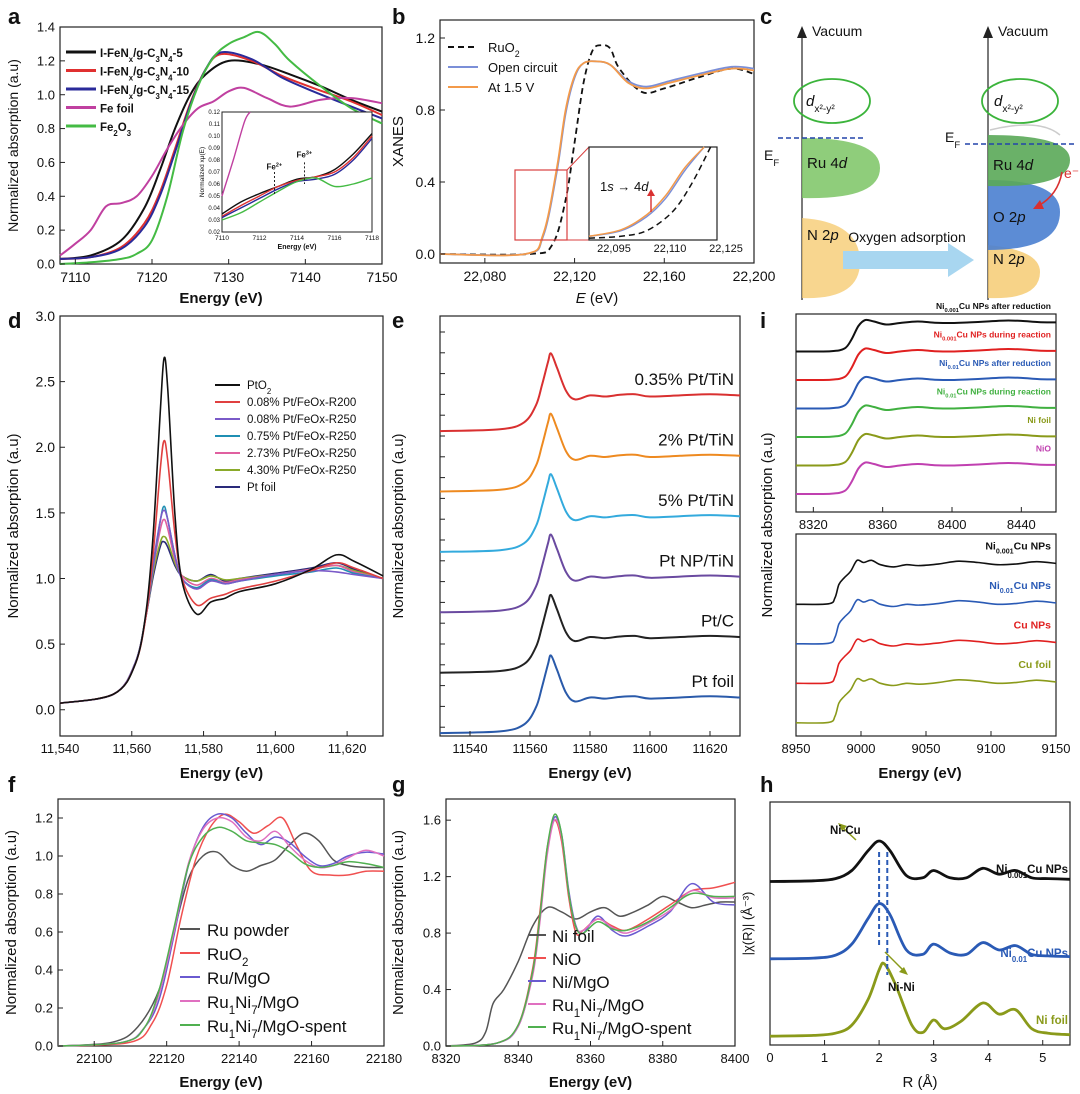 This screenshot has height=1094, width=1080. Describe the element at coordinates (301, 420) in the screenshot. I see `text-span: 0.08% Pt/FeOx-R250` at that location.